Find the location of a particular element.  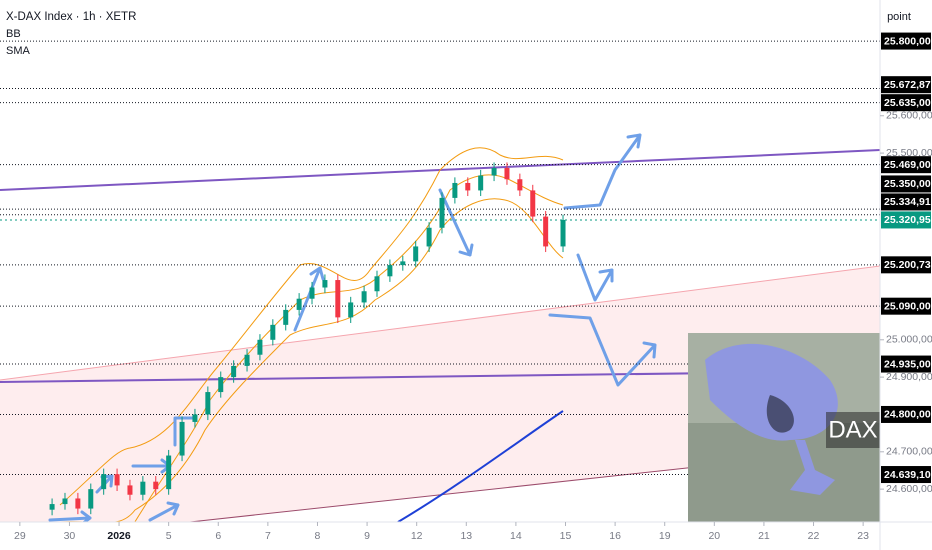

x-tick-label: 16 is located at coordinates (615, 536).